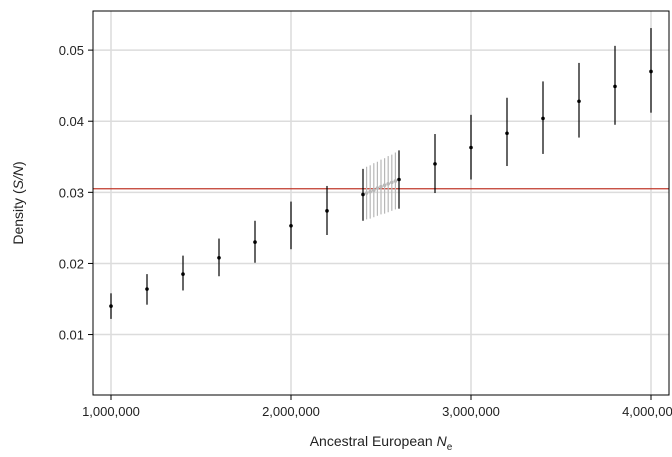 This screenshot has height=457, width=672. What do you see at coordinates (18, 217) in the screenshot?
I see `y-axis-title-pre: Density (` at bounding box center [18, 217].